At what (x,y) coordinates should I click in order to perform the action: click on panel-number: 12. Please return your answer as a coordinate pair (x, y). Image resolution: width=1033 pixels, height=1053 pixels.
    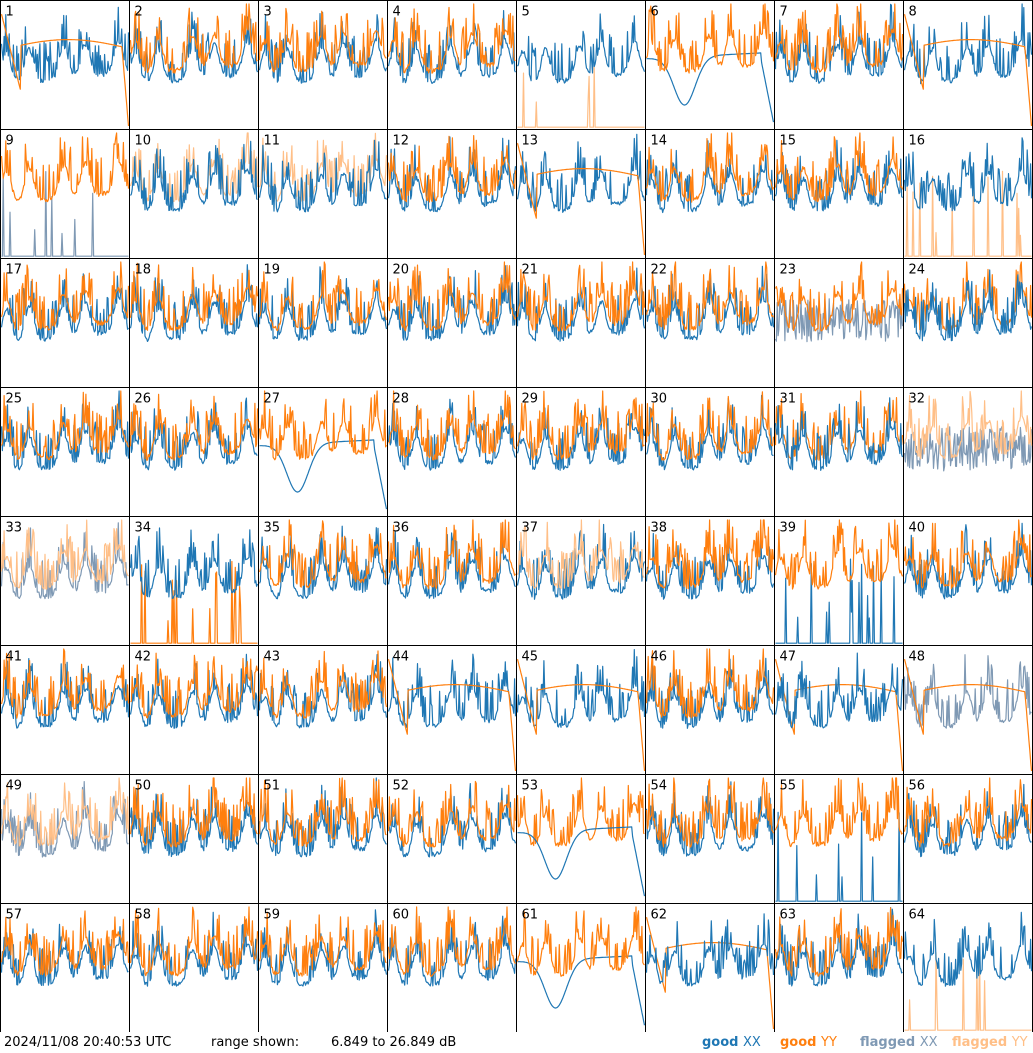
    Looking at the image, I should click on (401, 141).